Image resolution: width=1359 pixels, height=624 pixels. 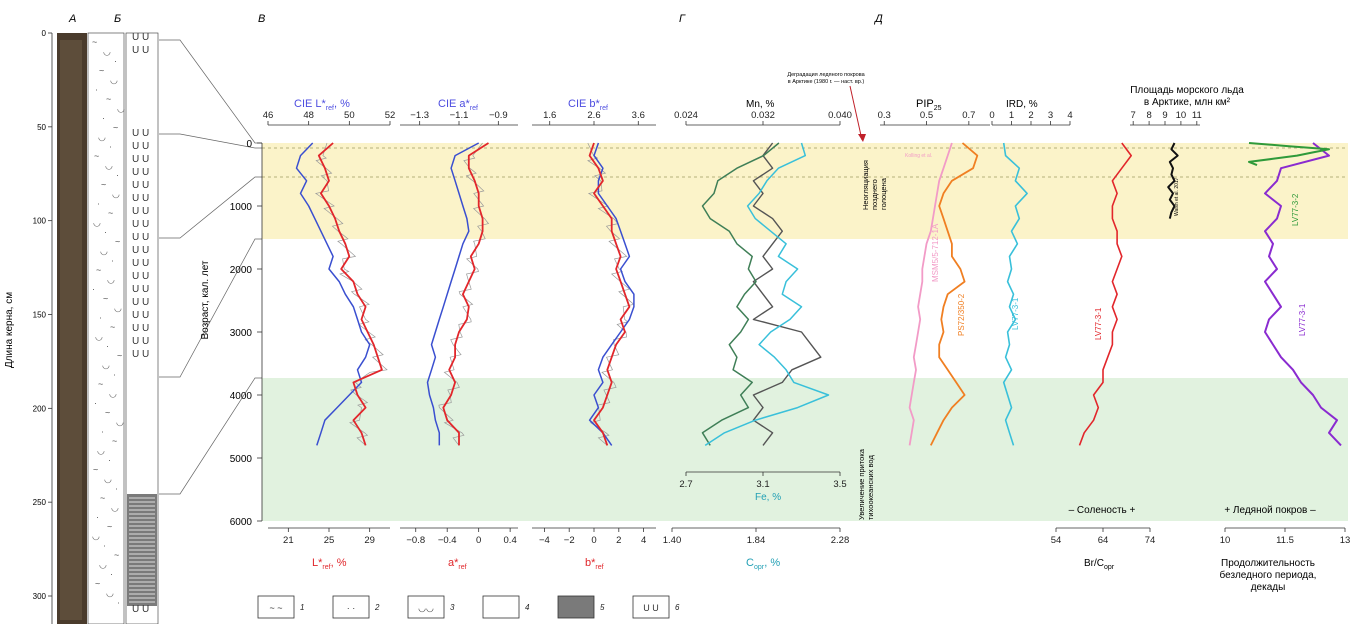 I want to click on a-red-line, so click(x=465, y=294).